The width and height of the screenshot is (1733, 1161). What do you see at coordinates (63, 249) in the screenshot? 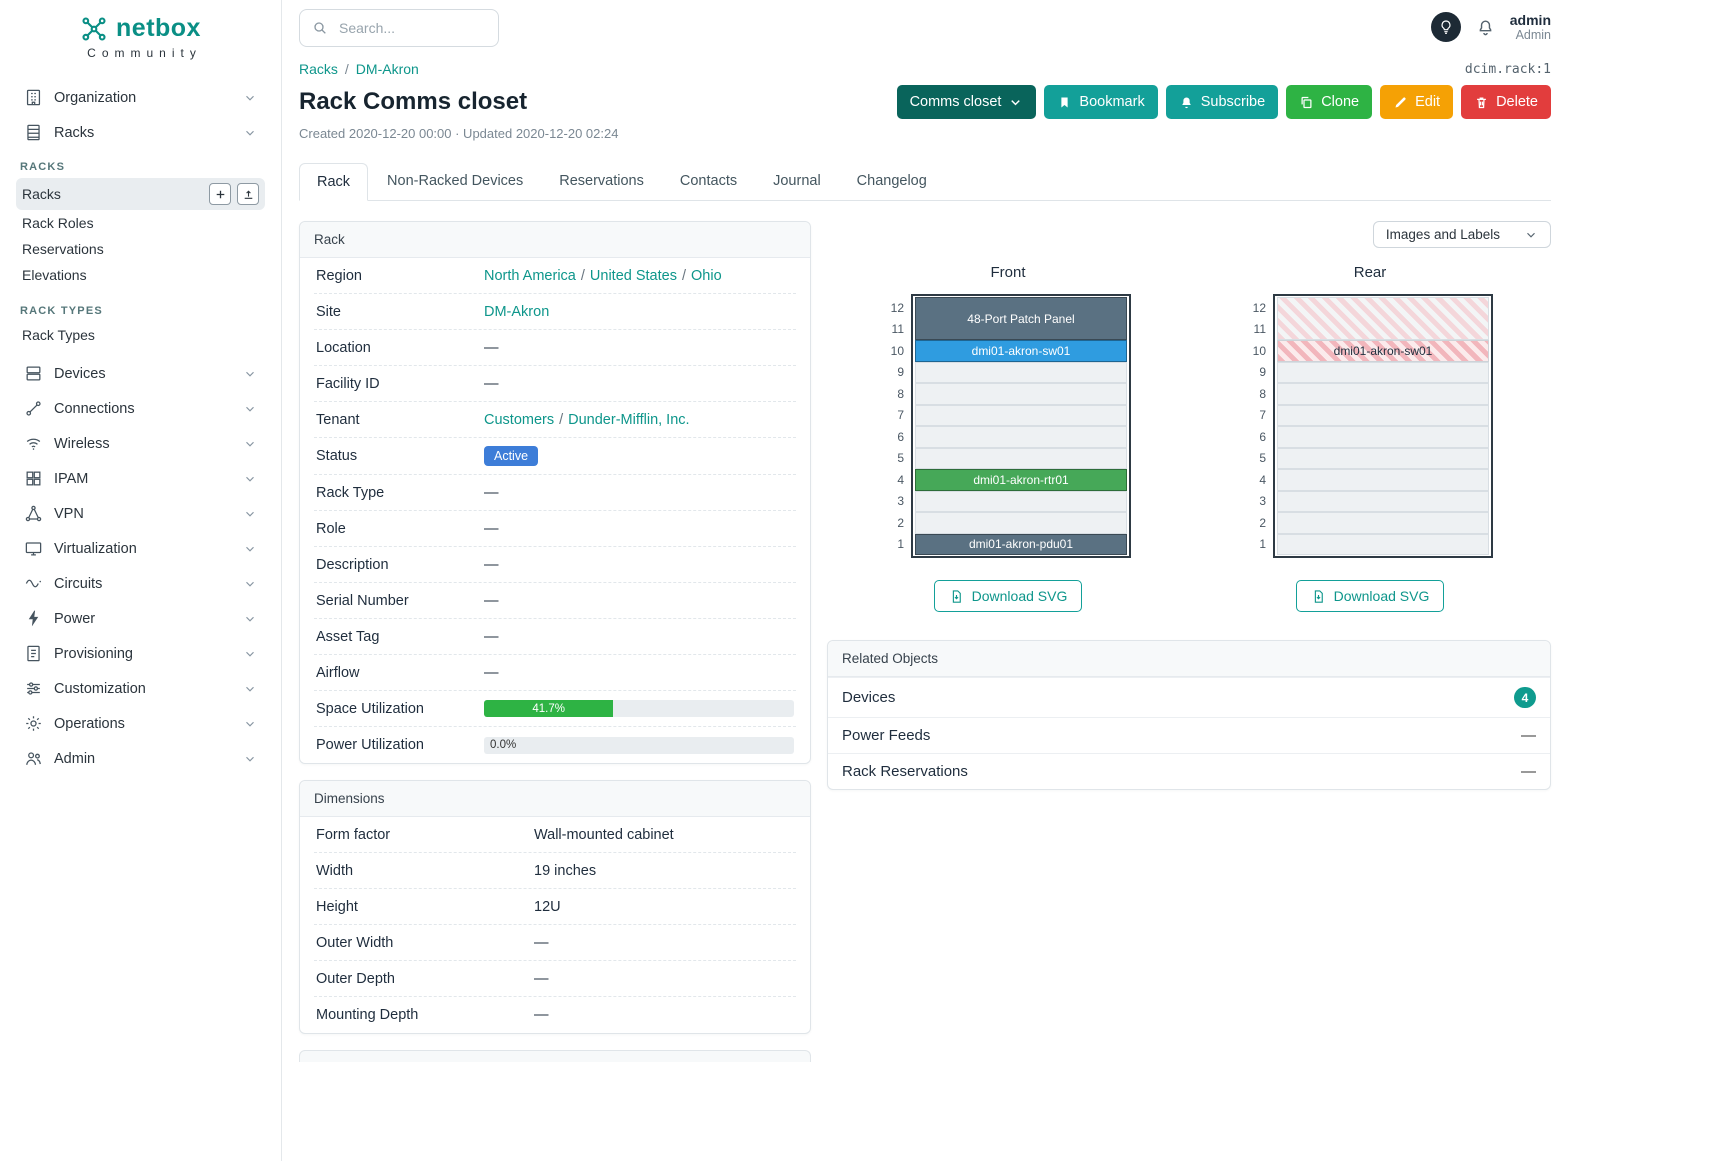
I see `sidebar-item-reservations: Reservations` at bounding box center [63, 249].